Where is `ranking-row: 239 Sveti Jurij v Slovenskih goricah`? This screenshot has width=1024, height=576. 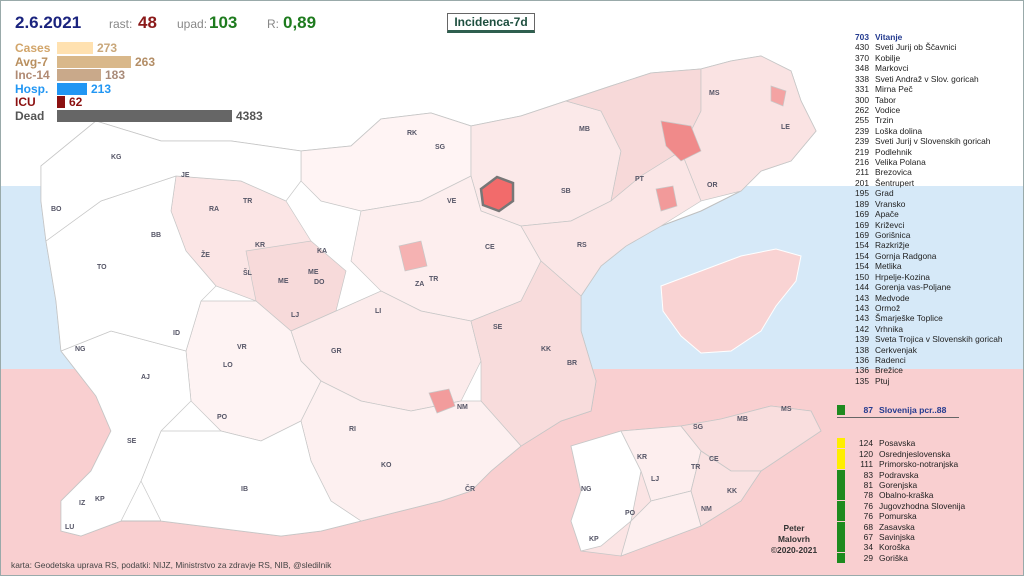
ranking-row: 239 Sveti Jurij v Slovenskih goricah is located at coordinates (919, 141).